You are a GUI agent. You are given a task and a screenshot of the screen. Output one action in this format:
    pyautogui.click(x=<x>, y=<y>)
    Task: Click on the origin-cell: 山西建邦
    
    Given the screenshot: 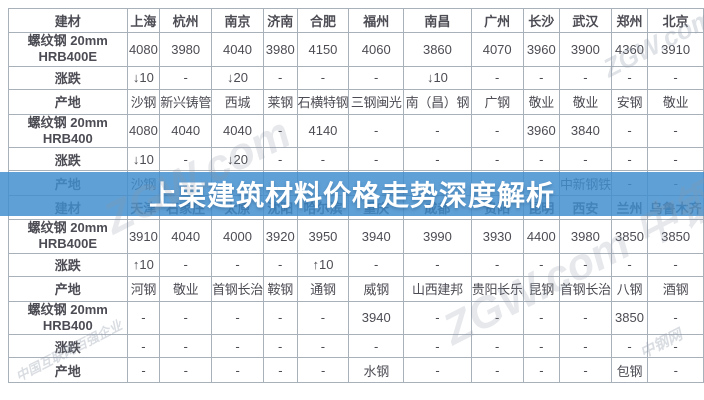 What is the action you would take?
    pyautogui.click(x=437, y=288)
    